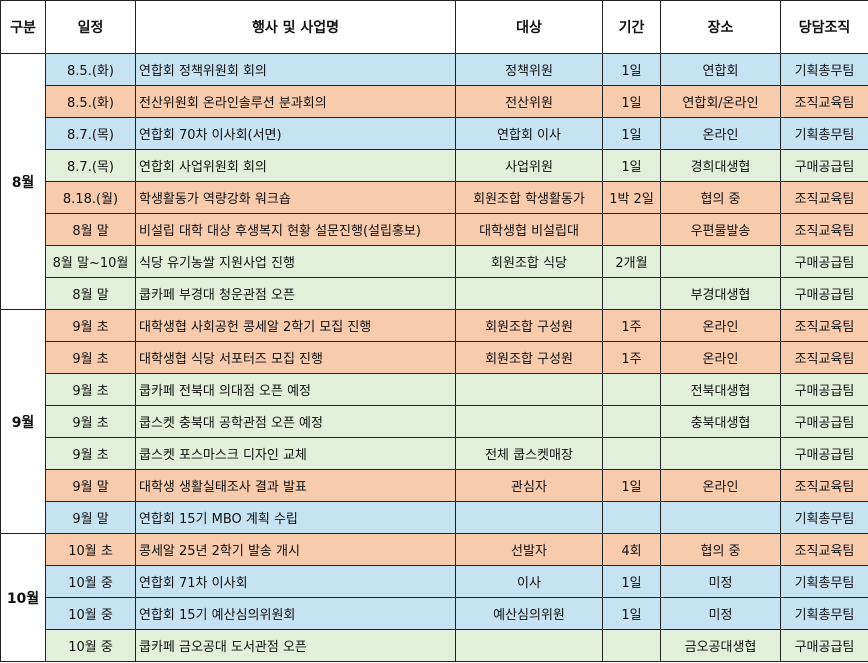 The height and width of the screenshot is (663, 868). I want to click on cell: 부경대생협, so click(720, 293).